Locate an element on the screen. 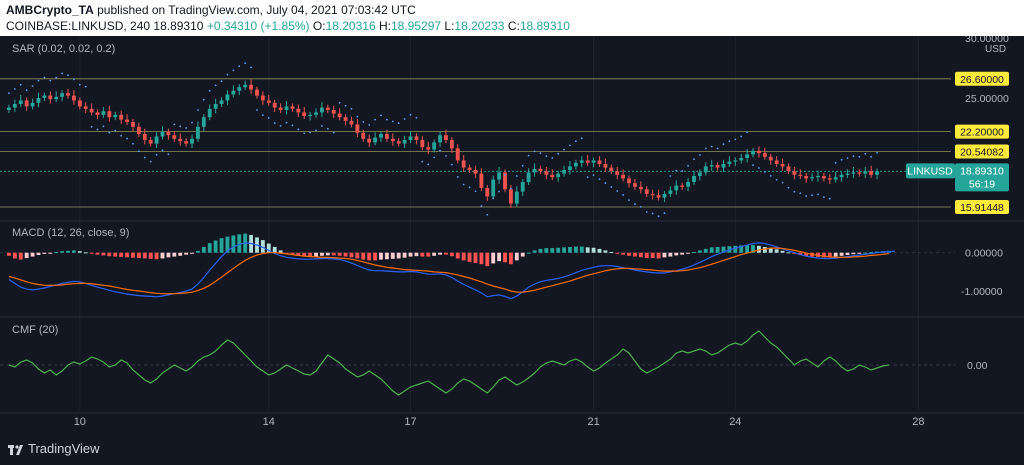  x-tick-label: 17 is located at coordinates (410, 422).